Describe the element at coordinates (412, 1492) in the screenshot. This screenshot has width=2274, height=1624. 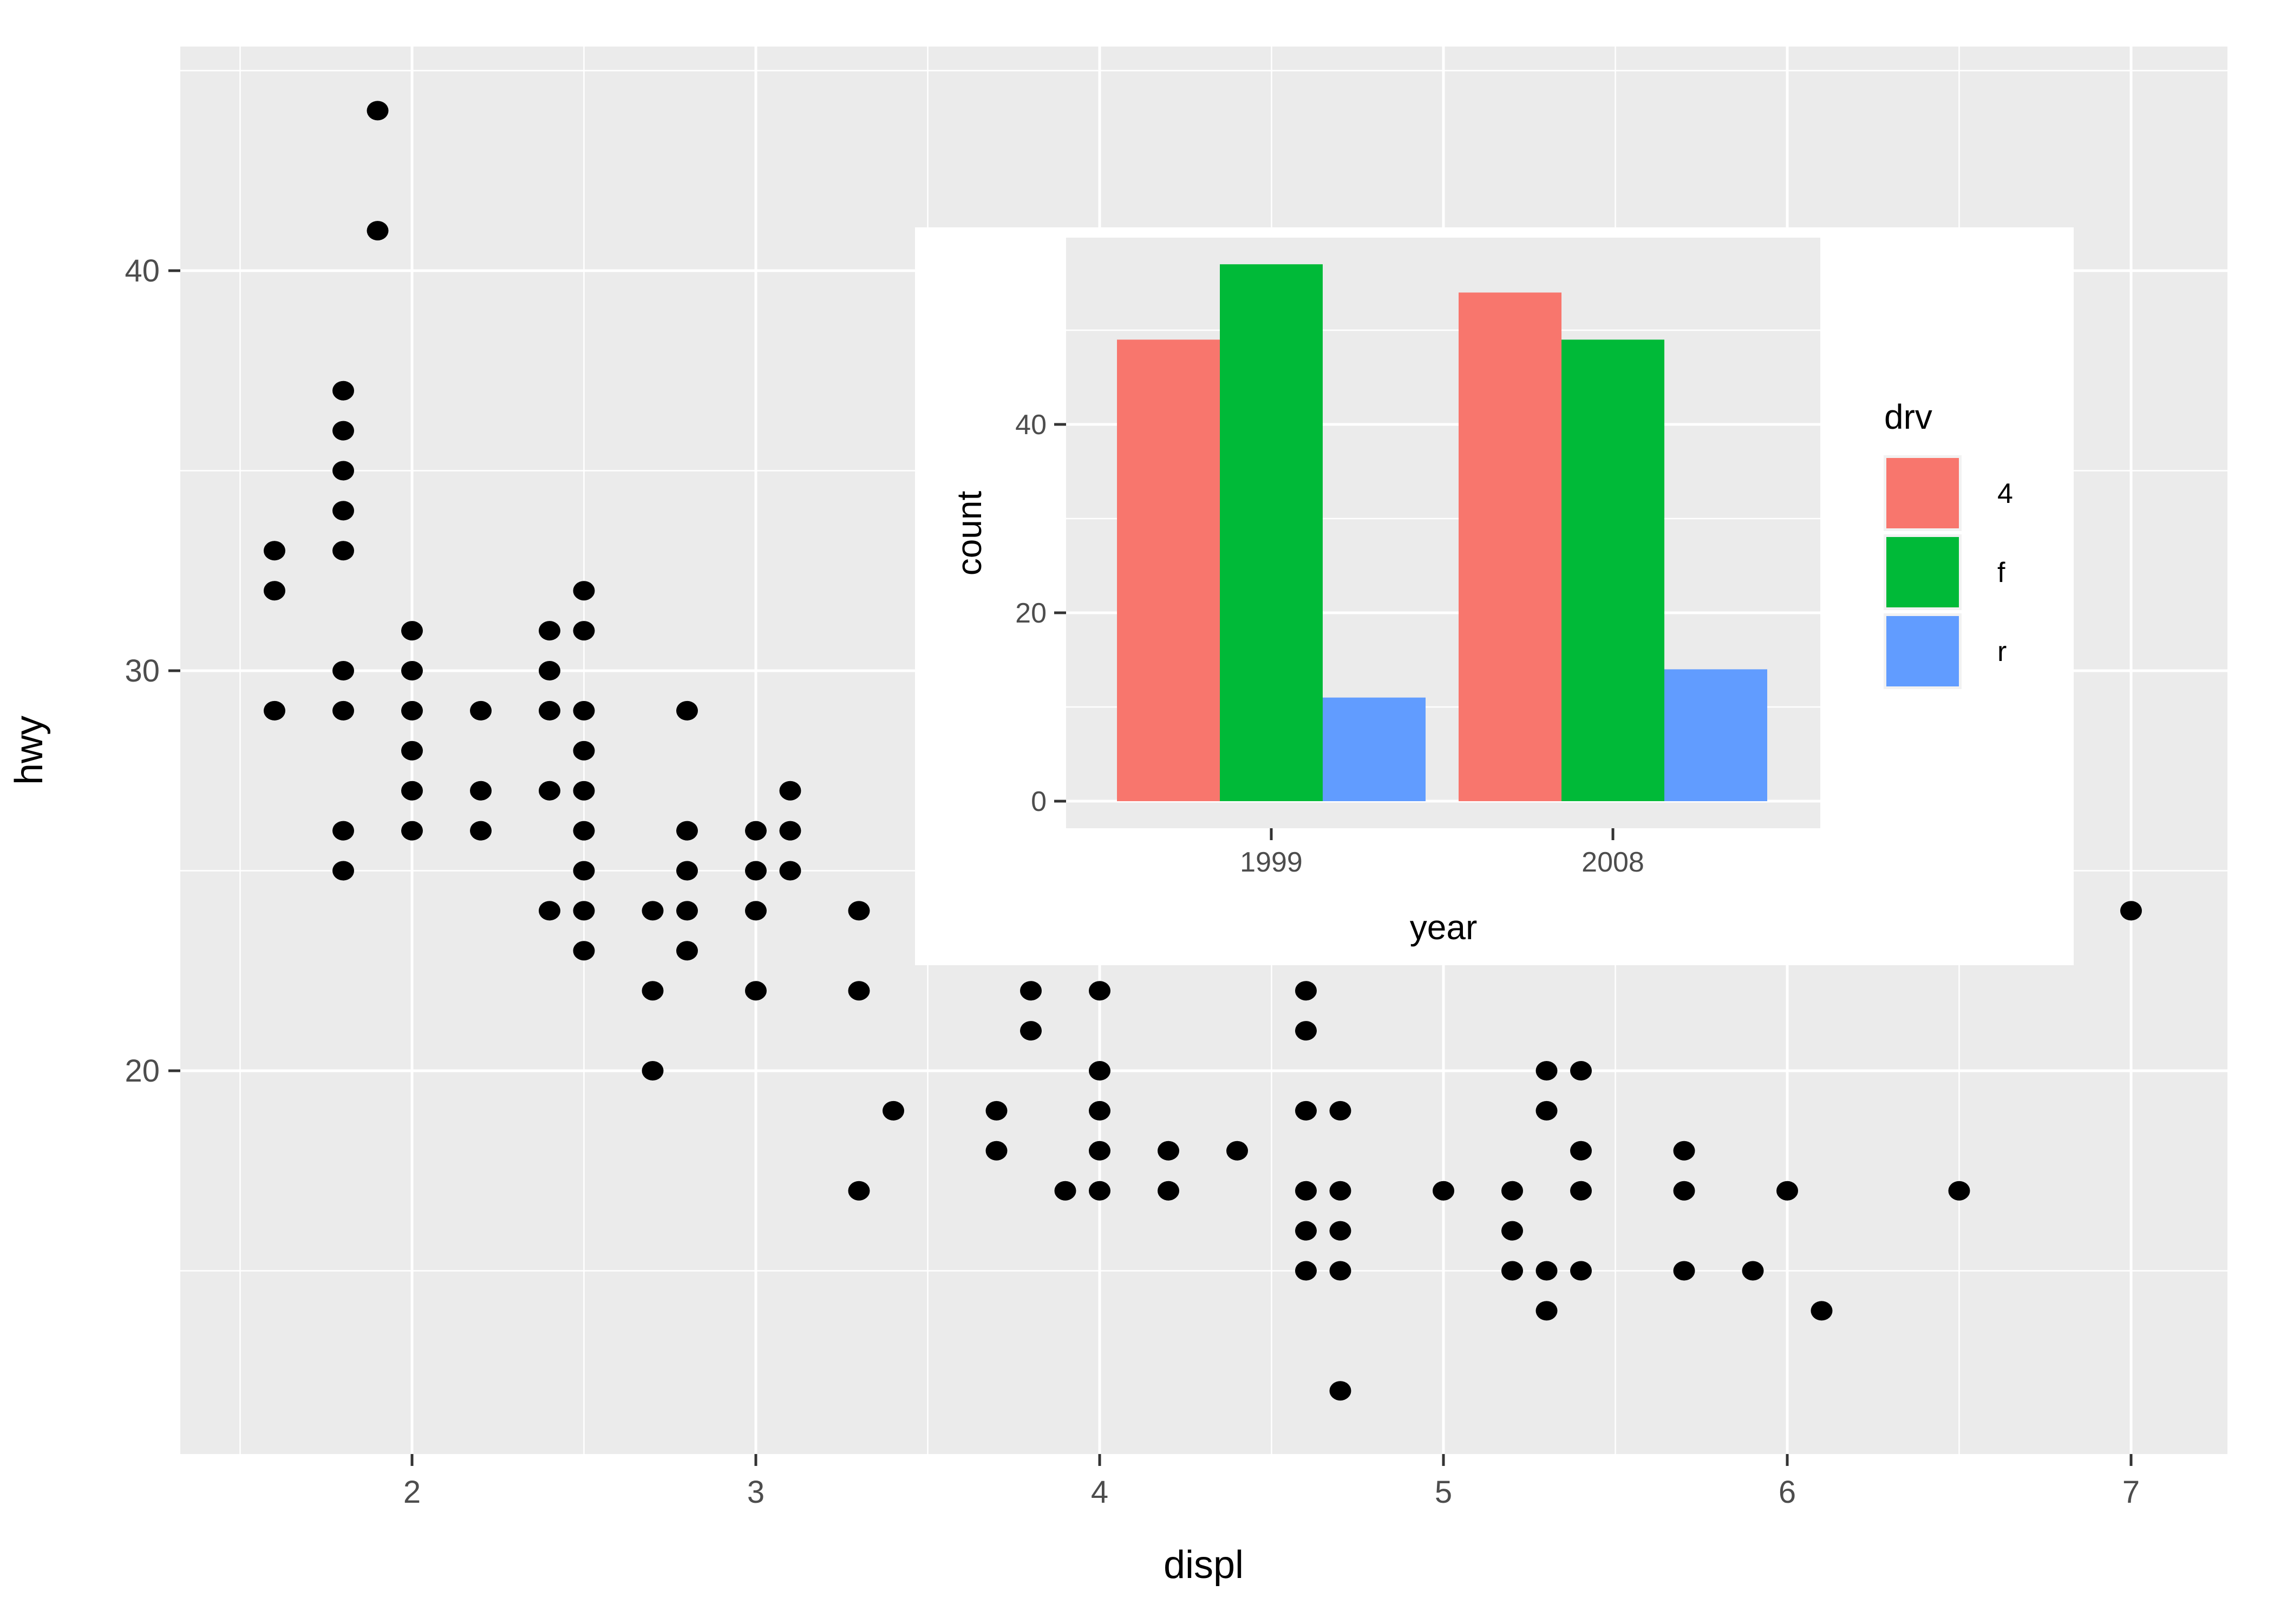
I see `x-tick-label: 2` at that location.